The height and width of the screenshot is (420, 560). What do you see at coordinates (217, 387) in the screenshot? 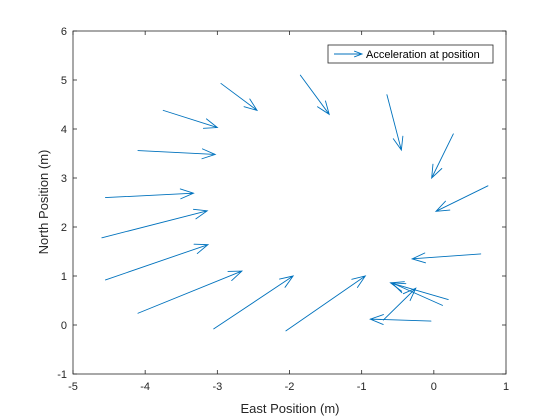
I see `x-tick-label-2: -3` at bounding box center [217, 387].